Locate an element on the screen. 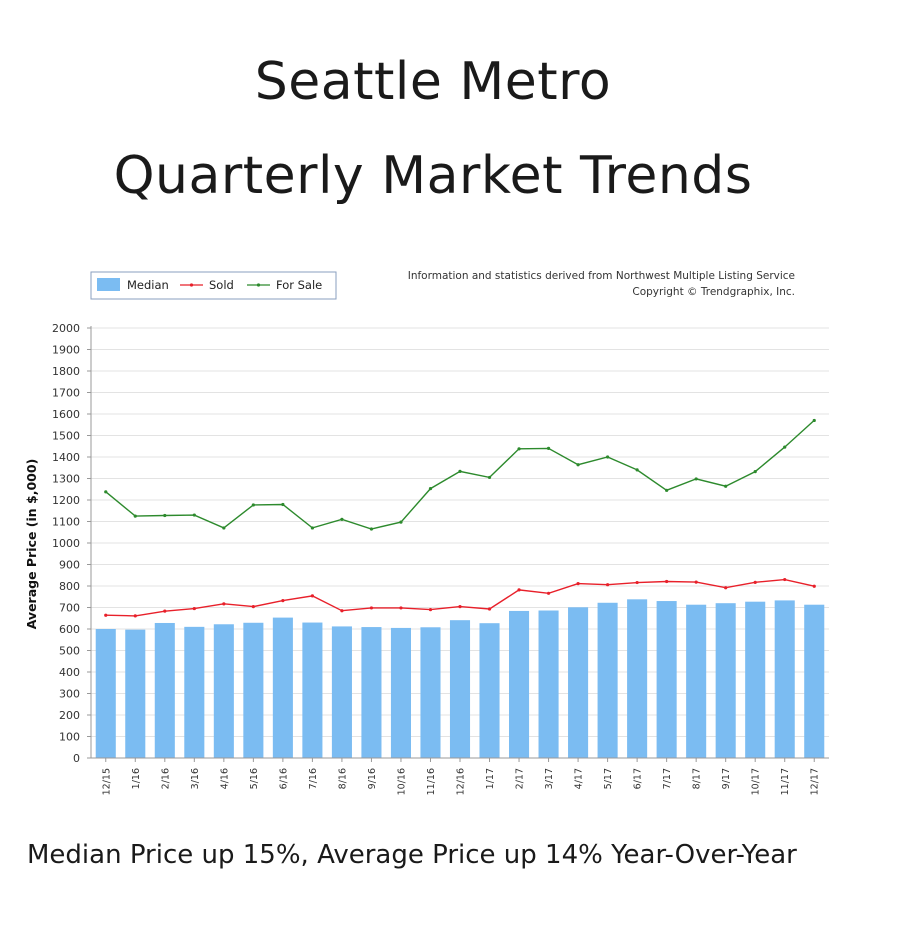  x-tick-label: 12/16 is located at coordinates (461, 781).